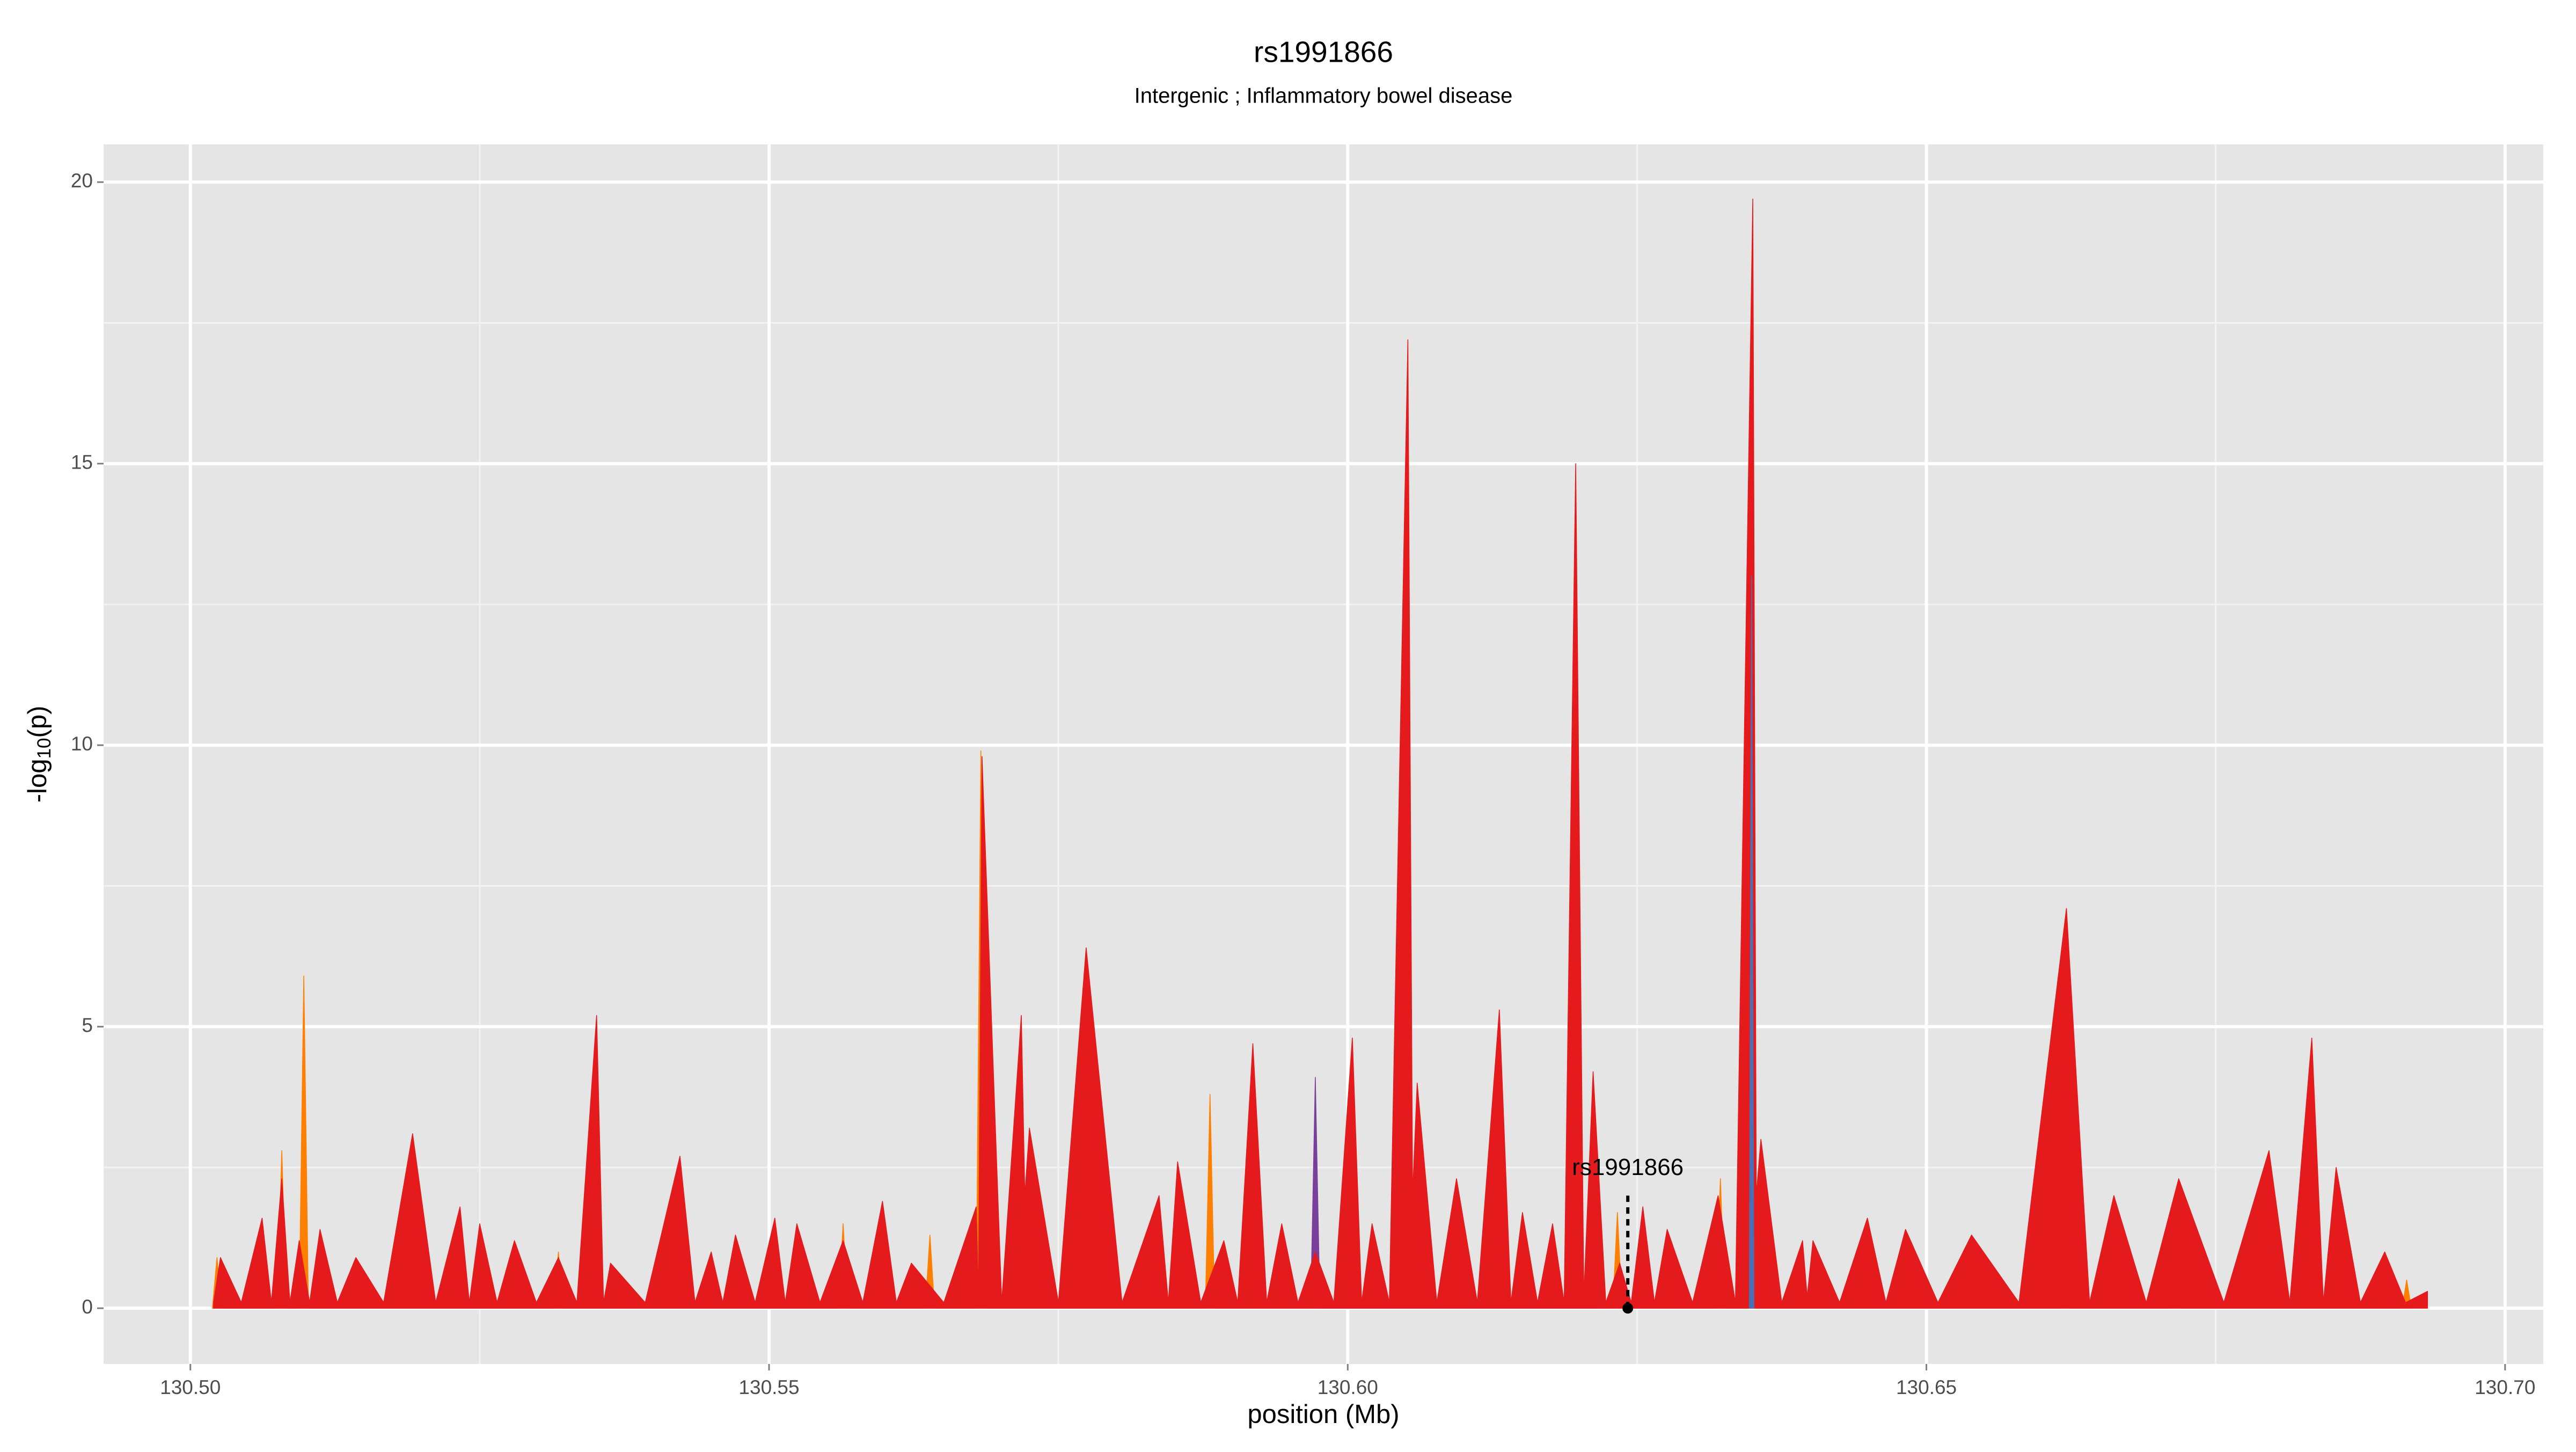  What do you see at coordinates (190, 1387) in the screenshot?
I see `x-tick-label: 130.50` at bounding box center [190, 1387].